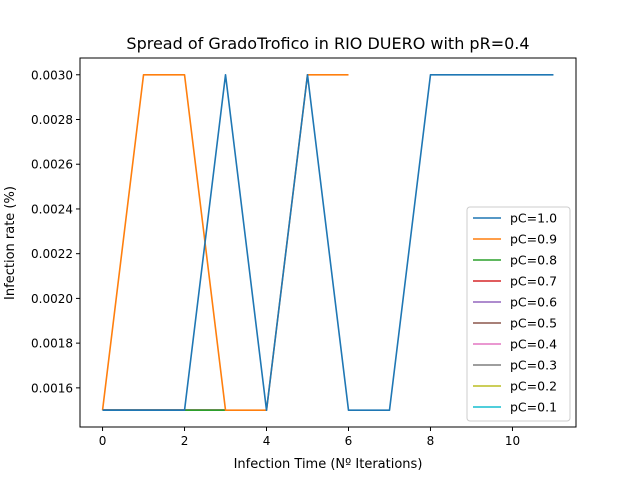 The height and width of the screenshot is (480, 640). What do you see at coordinates (533, 344) in the screenshot?
I see `legend-label: pC=0.4` at bounding box center [533, 344].